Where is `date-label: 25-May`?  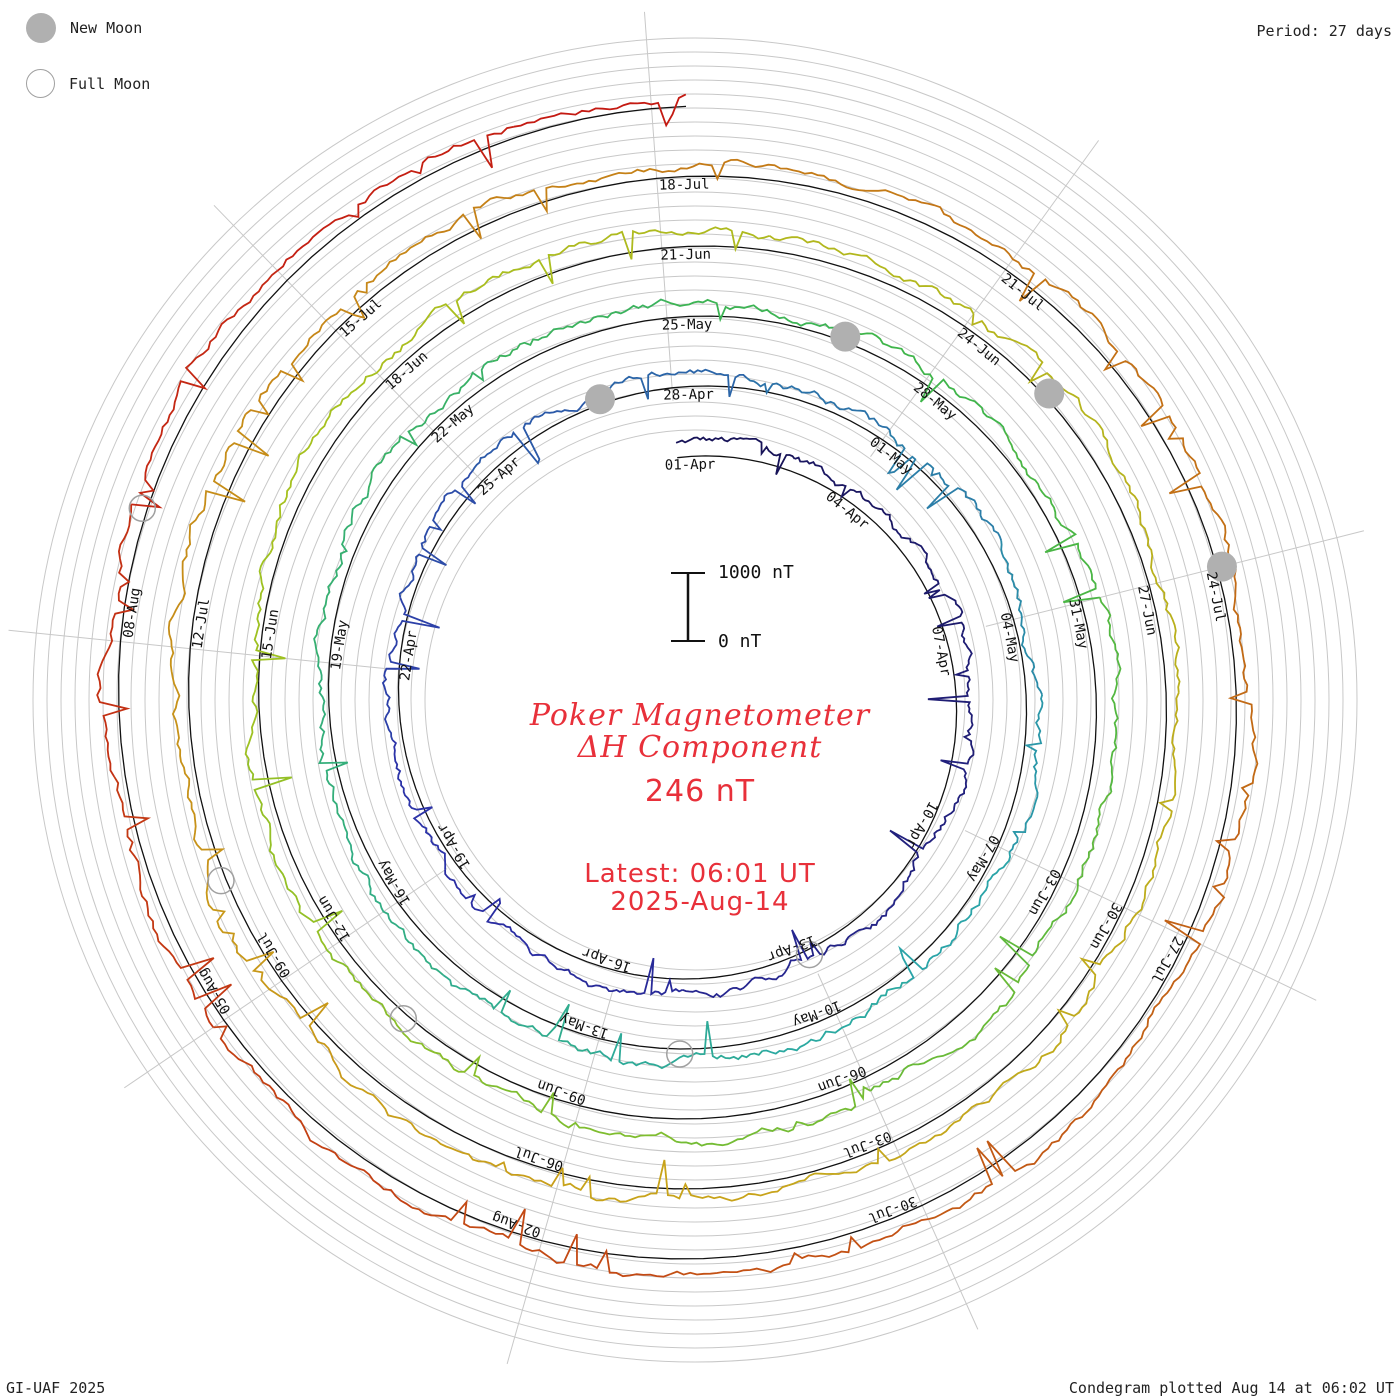 date-label: 25-May is located at coordinates (687, 325).